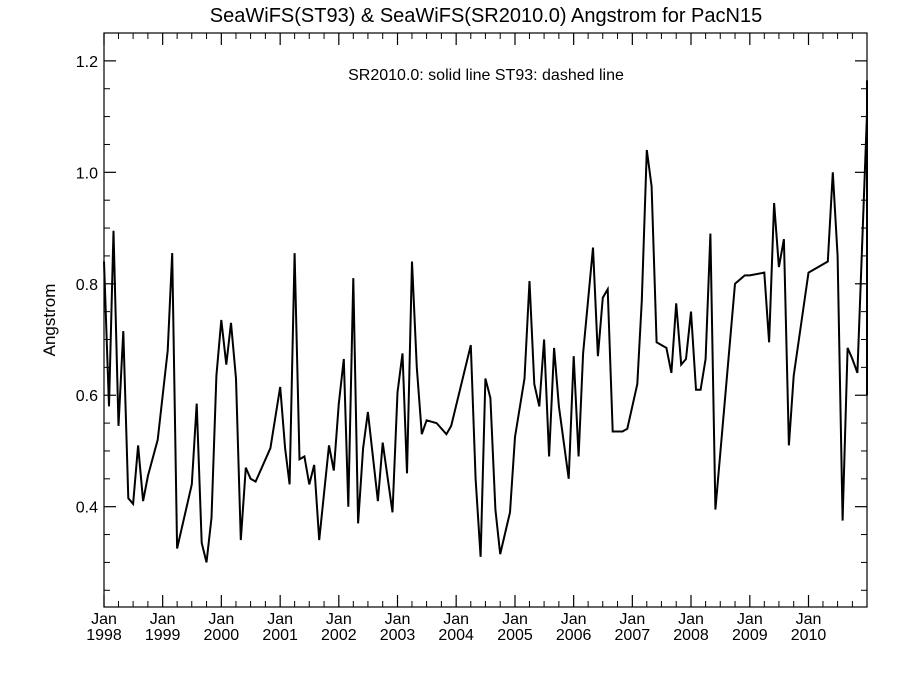  Describe the element at coordinates (809, 635) in the screenshot. I see `x-tick-label-year: 2010` at that location.